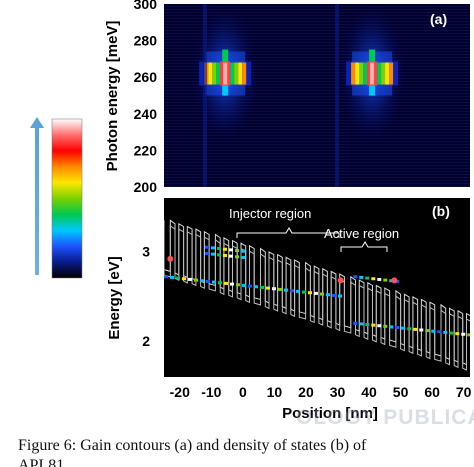 The height and width of the screenshot is (467, 474). I want to click on panel-a-label: (a), so click(438, 19).